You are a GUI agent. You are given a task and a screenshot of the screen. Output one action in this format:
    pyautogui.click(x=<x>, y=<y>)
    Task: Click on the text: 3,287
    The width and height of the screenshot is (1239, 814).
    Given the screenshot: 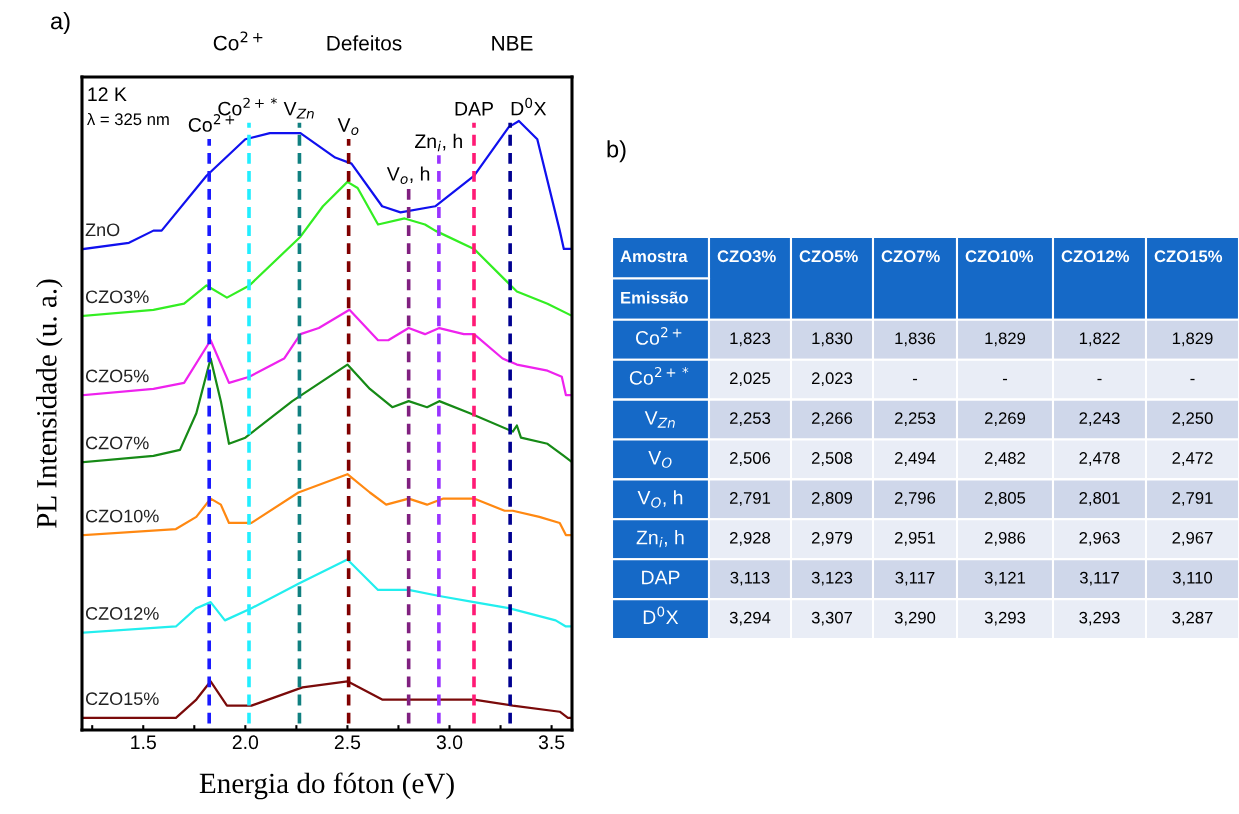 What is the action you would take?
    pyautogui.click(x=1192, y=618)
    